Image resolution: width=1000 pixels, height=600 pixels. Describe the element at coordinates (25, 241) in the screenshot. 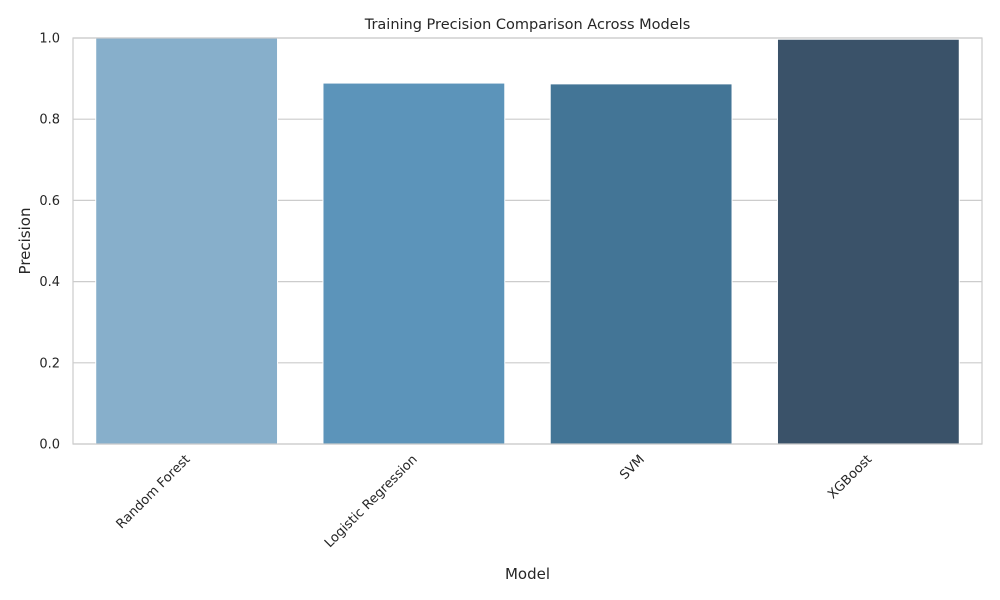

I see `y-axis-label: Precision` at that location.